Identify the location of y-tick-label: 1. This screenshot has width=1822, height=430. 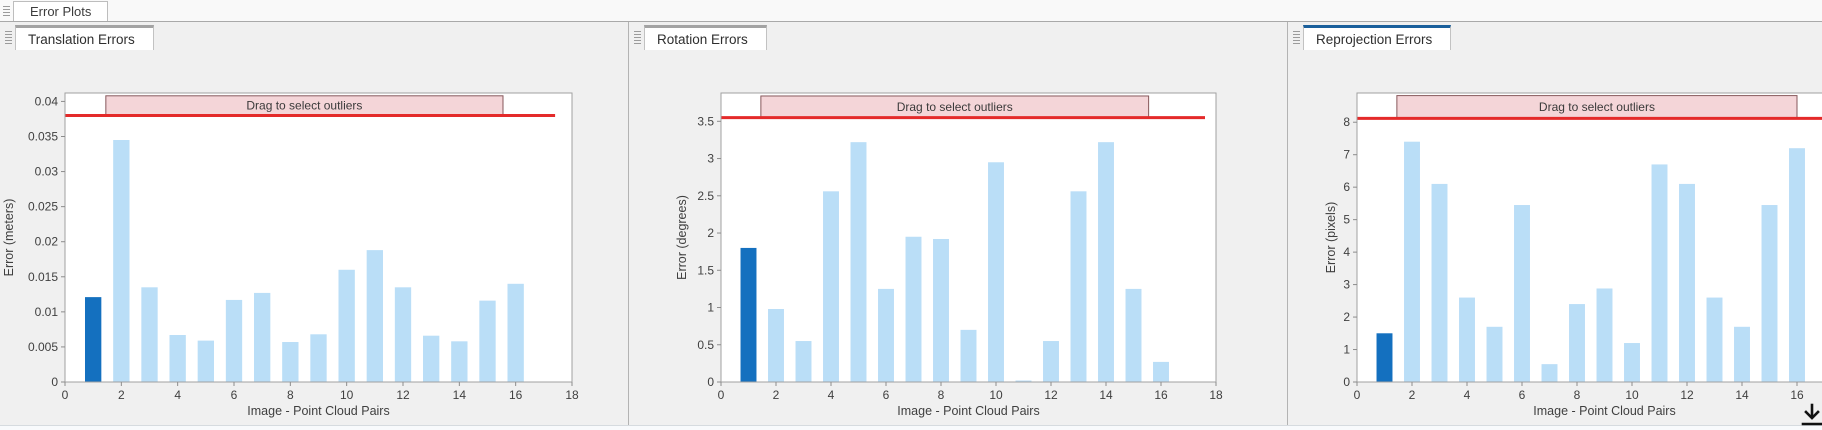
(710, 308).